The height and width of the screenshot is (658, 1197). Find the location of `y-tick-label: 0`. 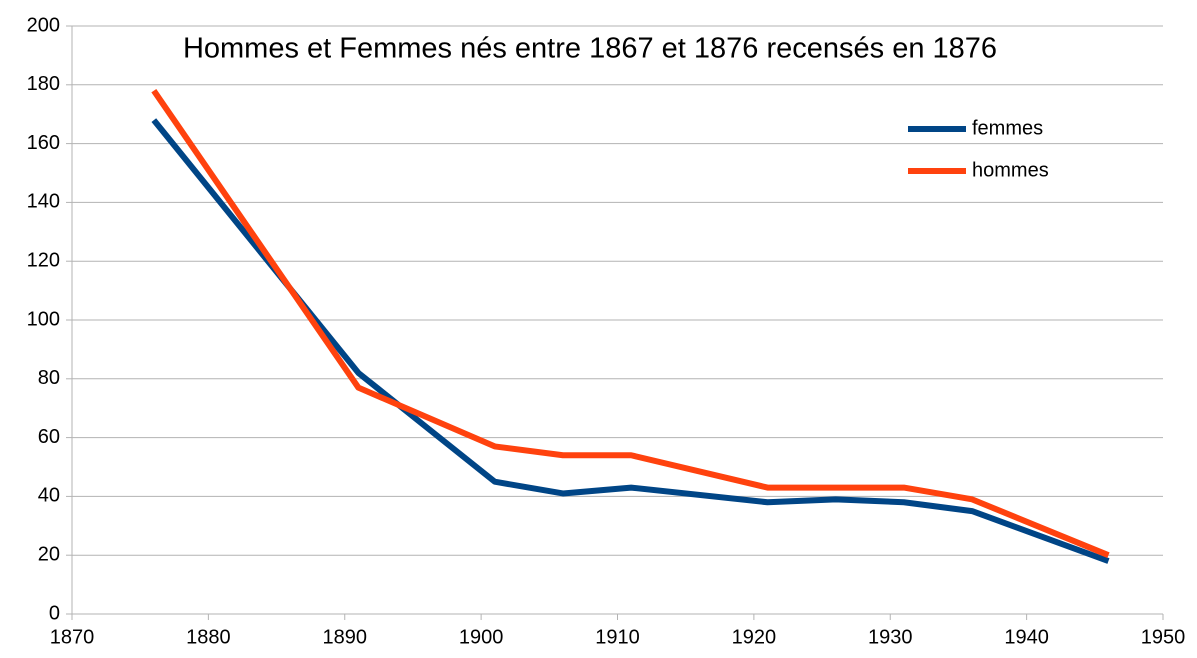

y-tick-label: 0 is located at coordinates (54, 613).